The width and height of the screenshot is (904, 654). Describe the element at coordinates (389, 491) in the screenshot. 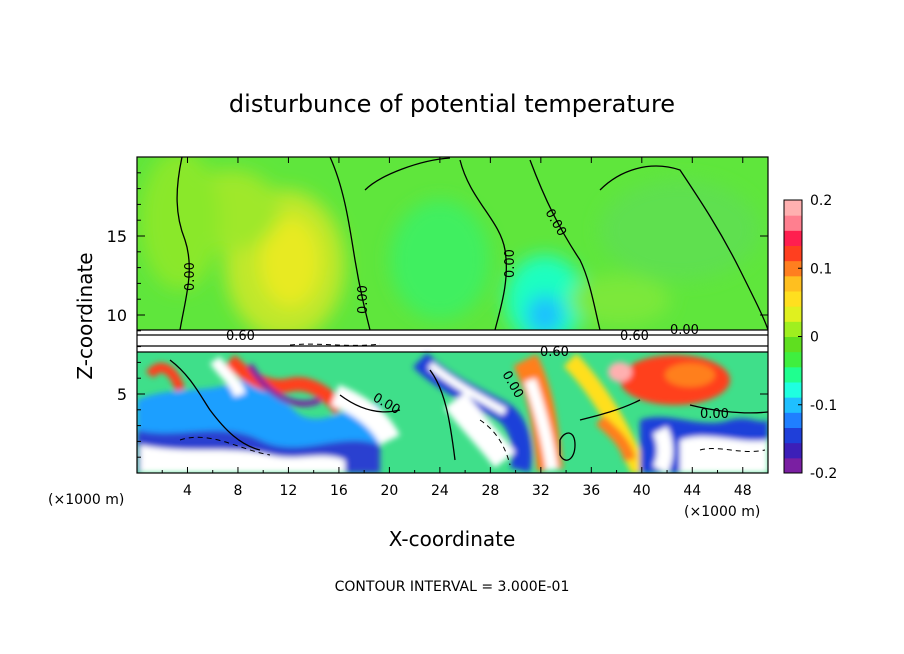

I see `x-tick-label: 20` at that location.